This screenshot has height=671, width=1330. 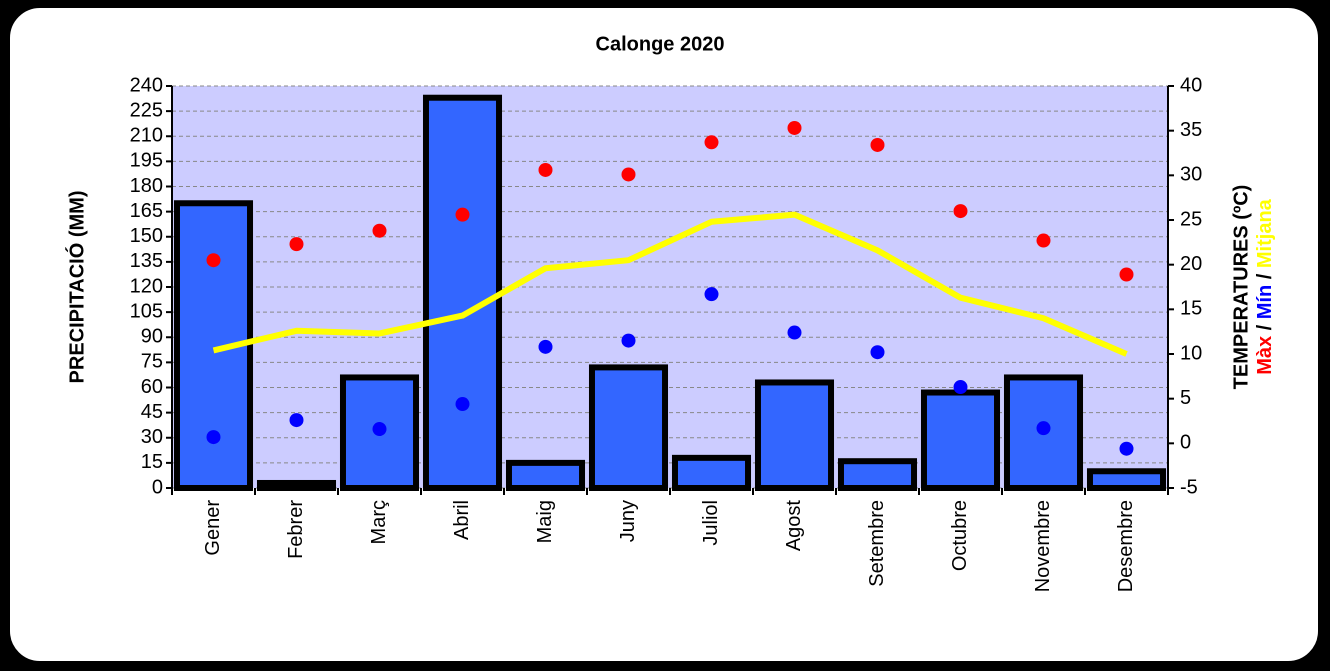 I want to click on y2-tick-label: 0, so click(x=1185, y=443).